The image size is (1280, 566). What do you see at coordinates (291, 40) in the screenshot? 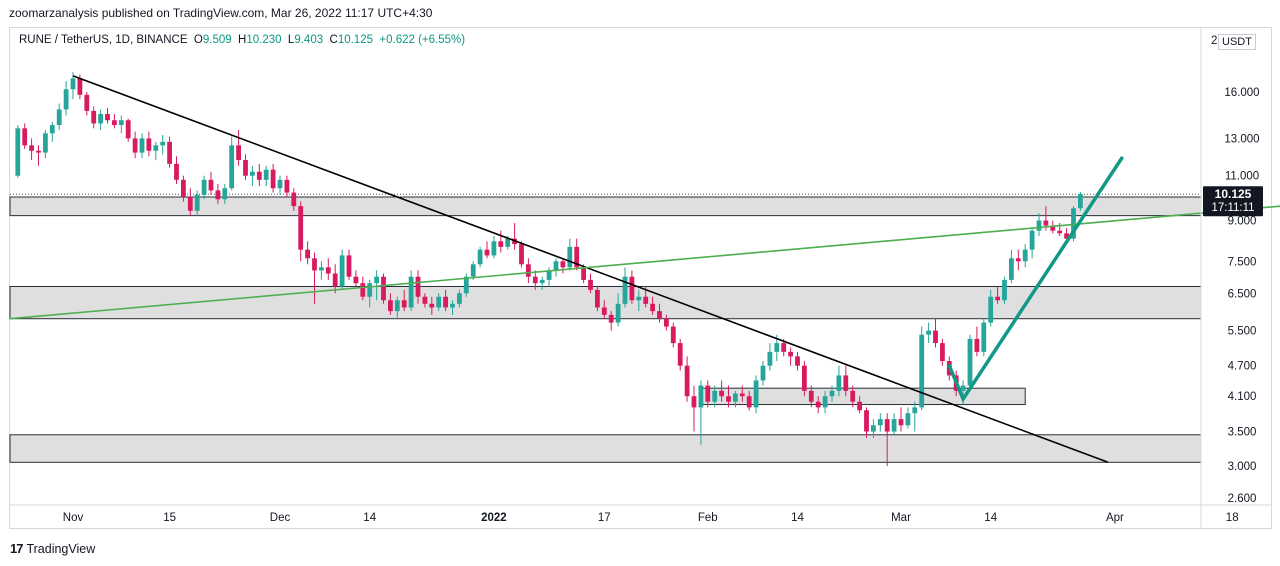
I see `low-label: L` at bounding box center [291, 40].